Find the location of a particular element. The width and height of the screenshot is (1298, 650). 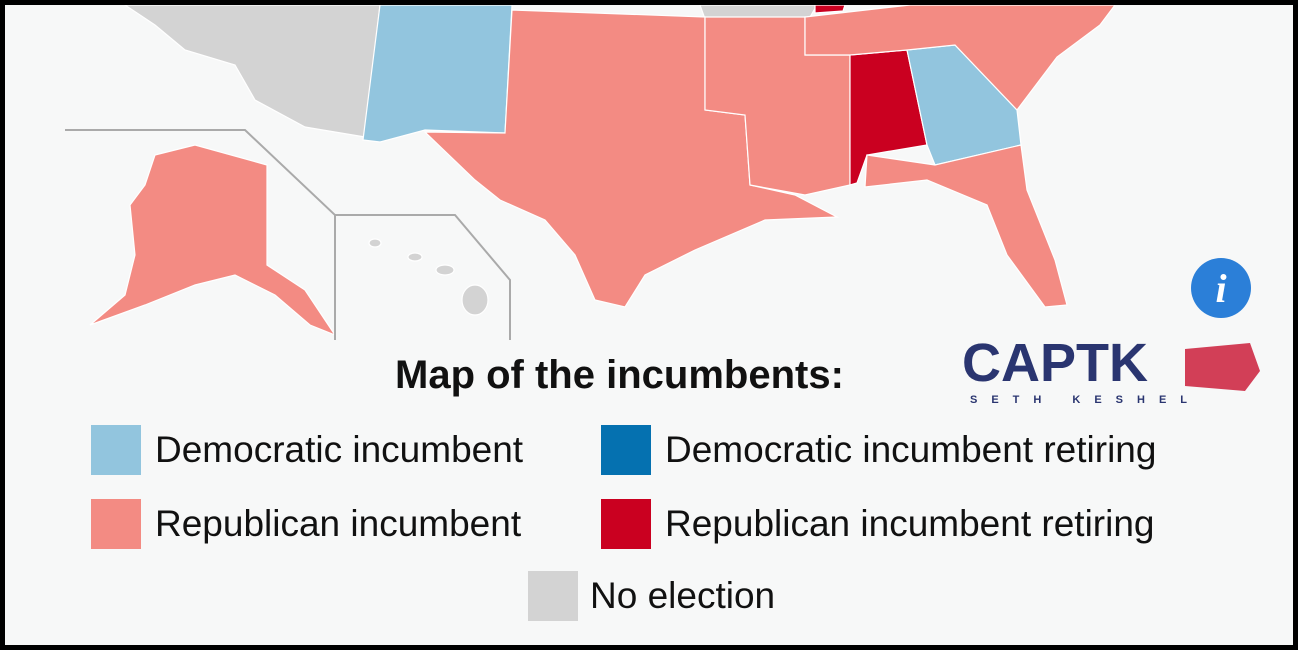

svg-text: i is located at coordinates (1220, 288).